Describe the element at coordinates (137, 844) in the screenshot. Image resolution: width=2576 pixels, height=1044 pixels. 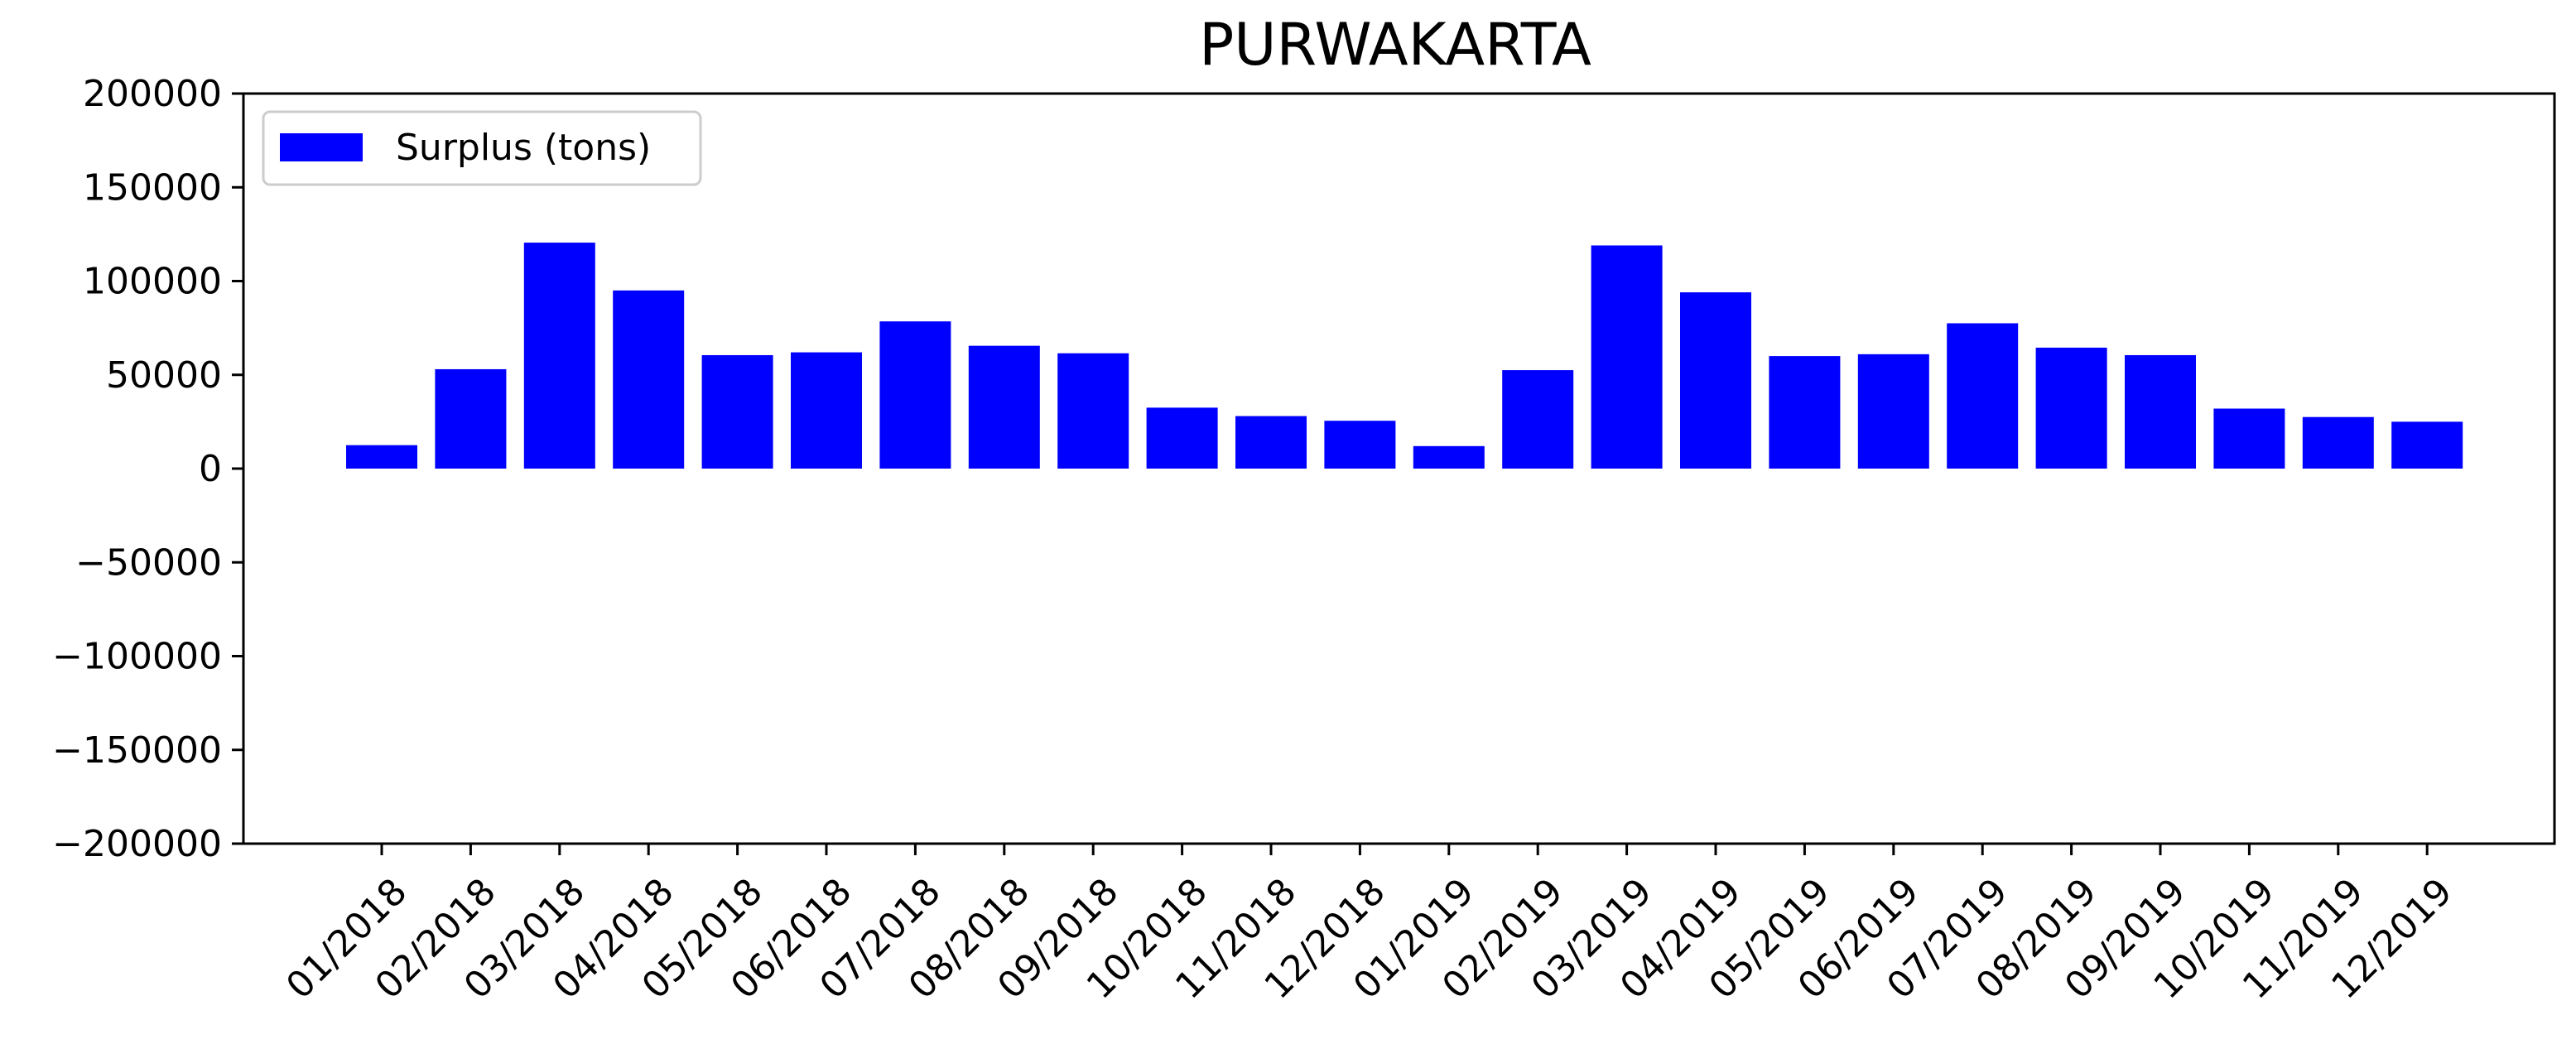
I see `y-tick-label: −200000` at that location.